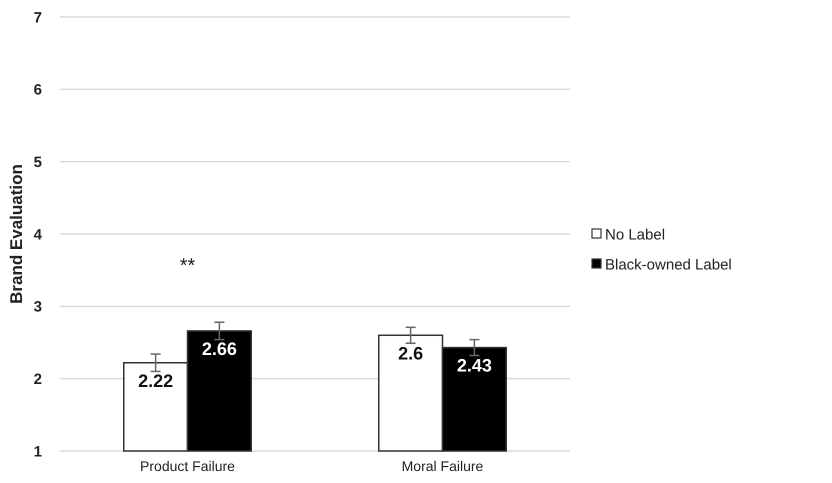  I want to click on data-label: 2.43, so click(474, 366).